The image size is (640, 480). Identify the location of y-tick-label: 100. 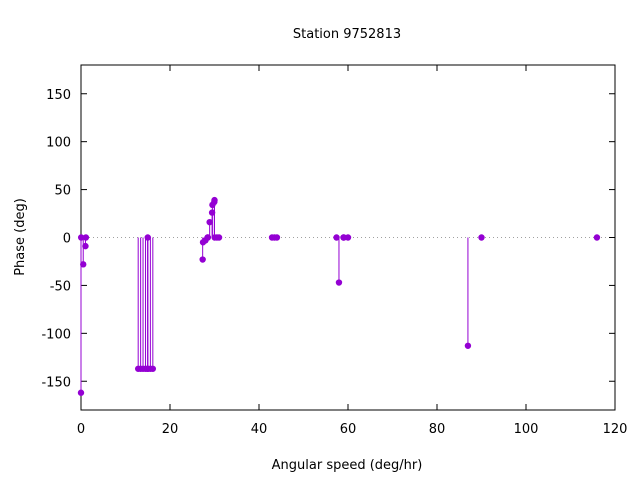
(58, 143).